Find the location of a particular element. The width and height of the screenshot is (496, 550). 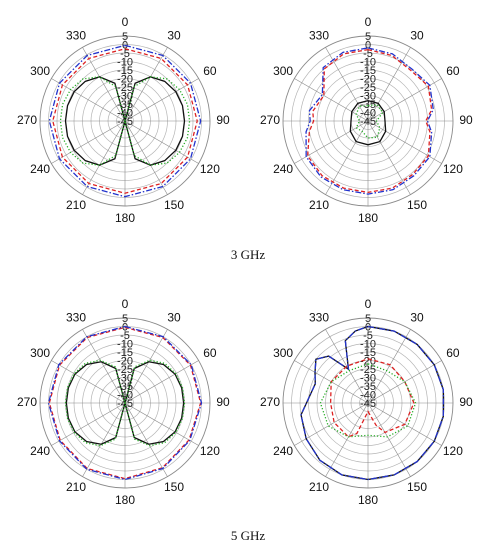

radial-tick-label: 0 is located at coordinates (368, 46).